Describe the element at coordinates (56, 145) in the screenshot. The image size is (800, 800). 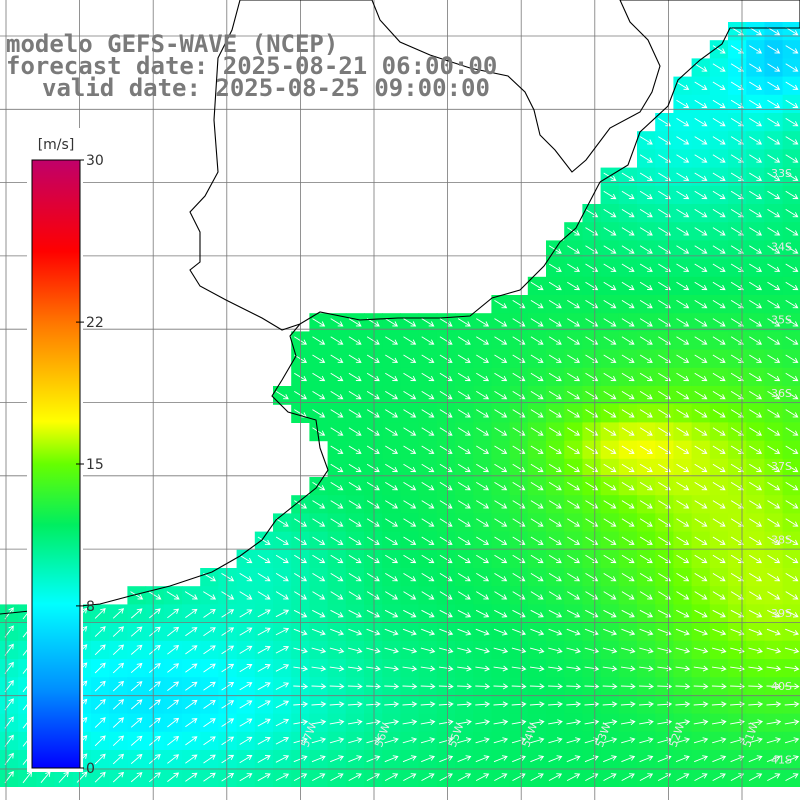
I see `colorbar-unit: [m/s]` at that location.